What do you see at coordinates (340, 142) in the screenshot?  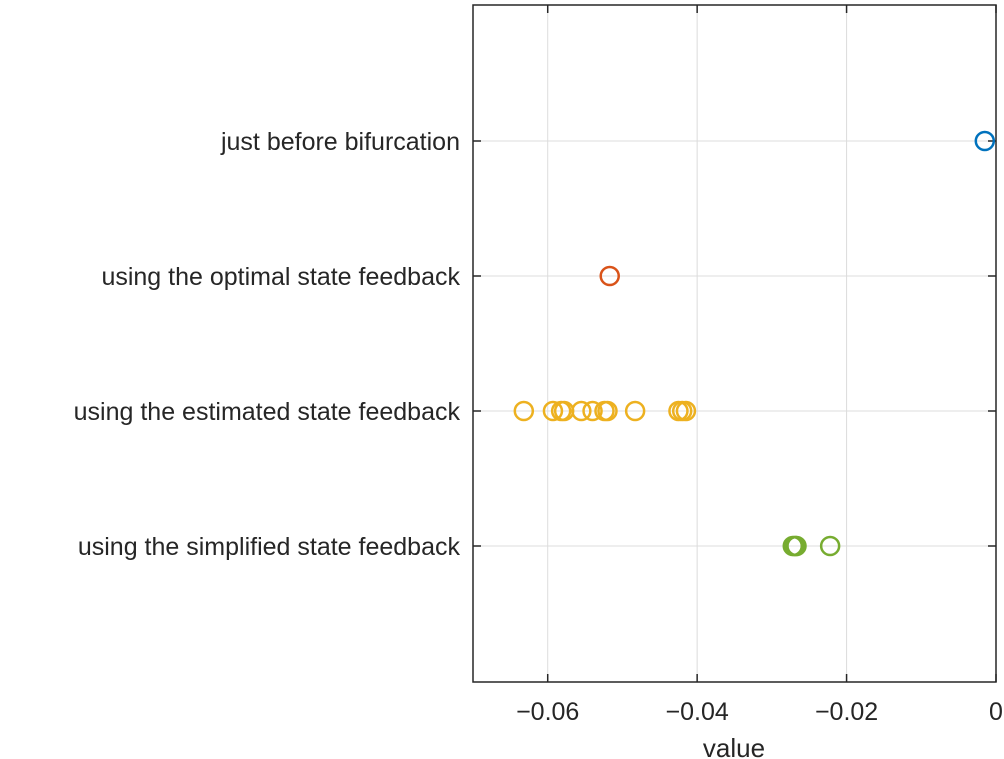 I see `category-label: just before bifurcation` at bounding box center [340, 142].